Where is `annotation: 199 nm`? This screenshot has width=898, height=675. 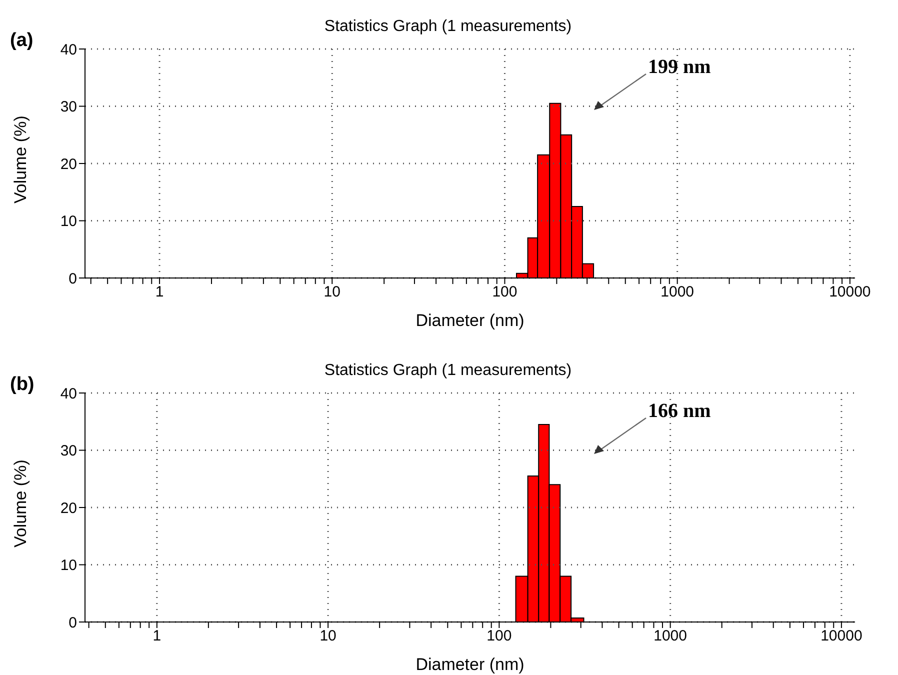 annotation: 199 nm is located at coordinates (679, 67).